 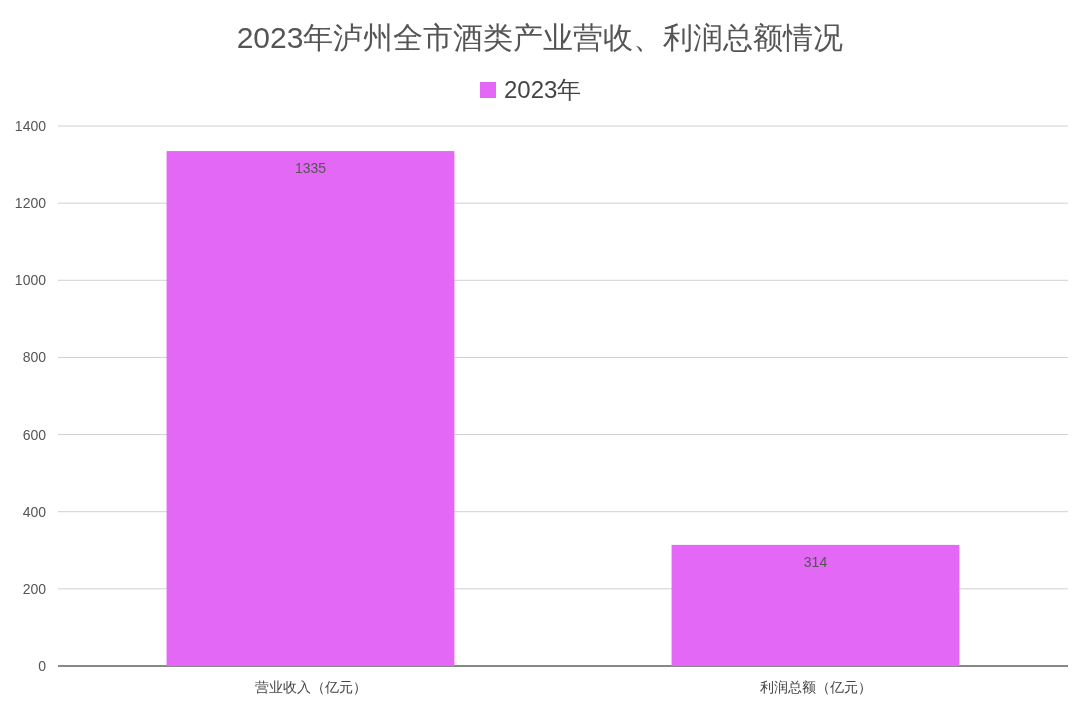 I want to click on y-tick-label: 600, so click(x=34, y=434).